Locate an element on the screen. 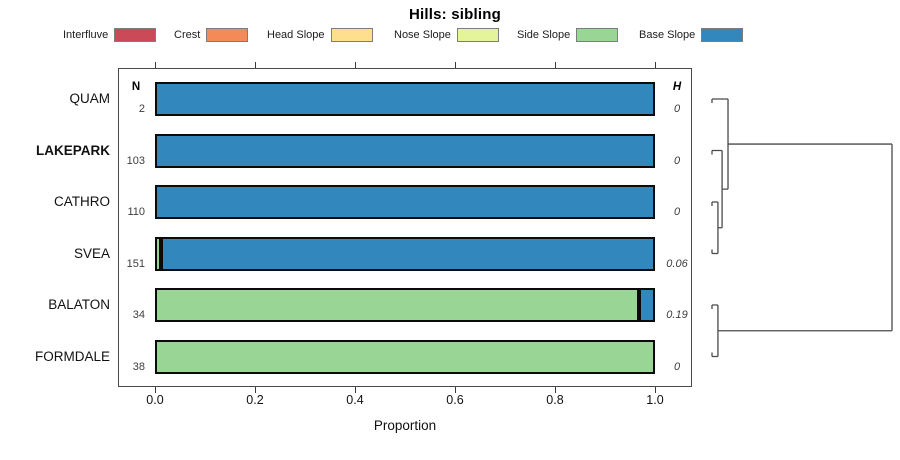 The height and width of the screenshot is (460, 900). bar-row-quam is located at coordinates (405, 99).